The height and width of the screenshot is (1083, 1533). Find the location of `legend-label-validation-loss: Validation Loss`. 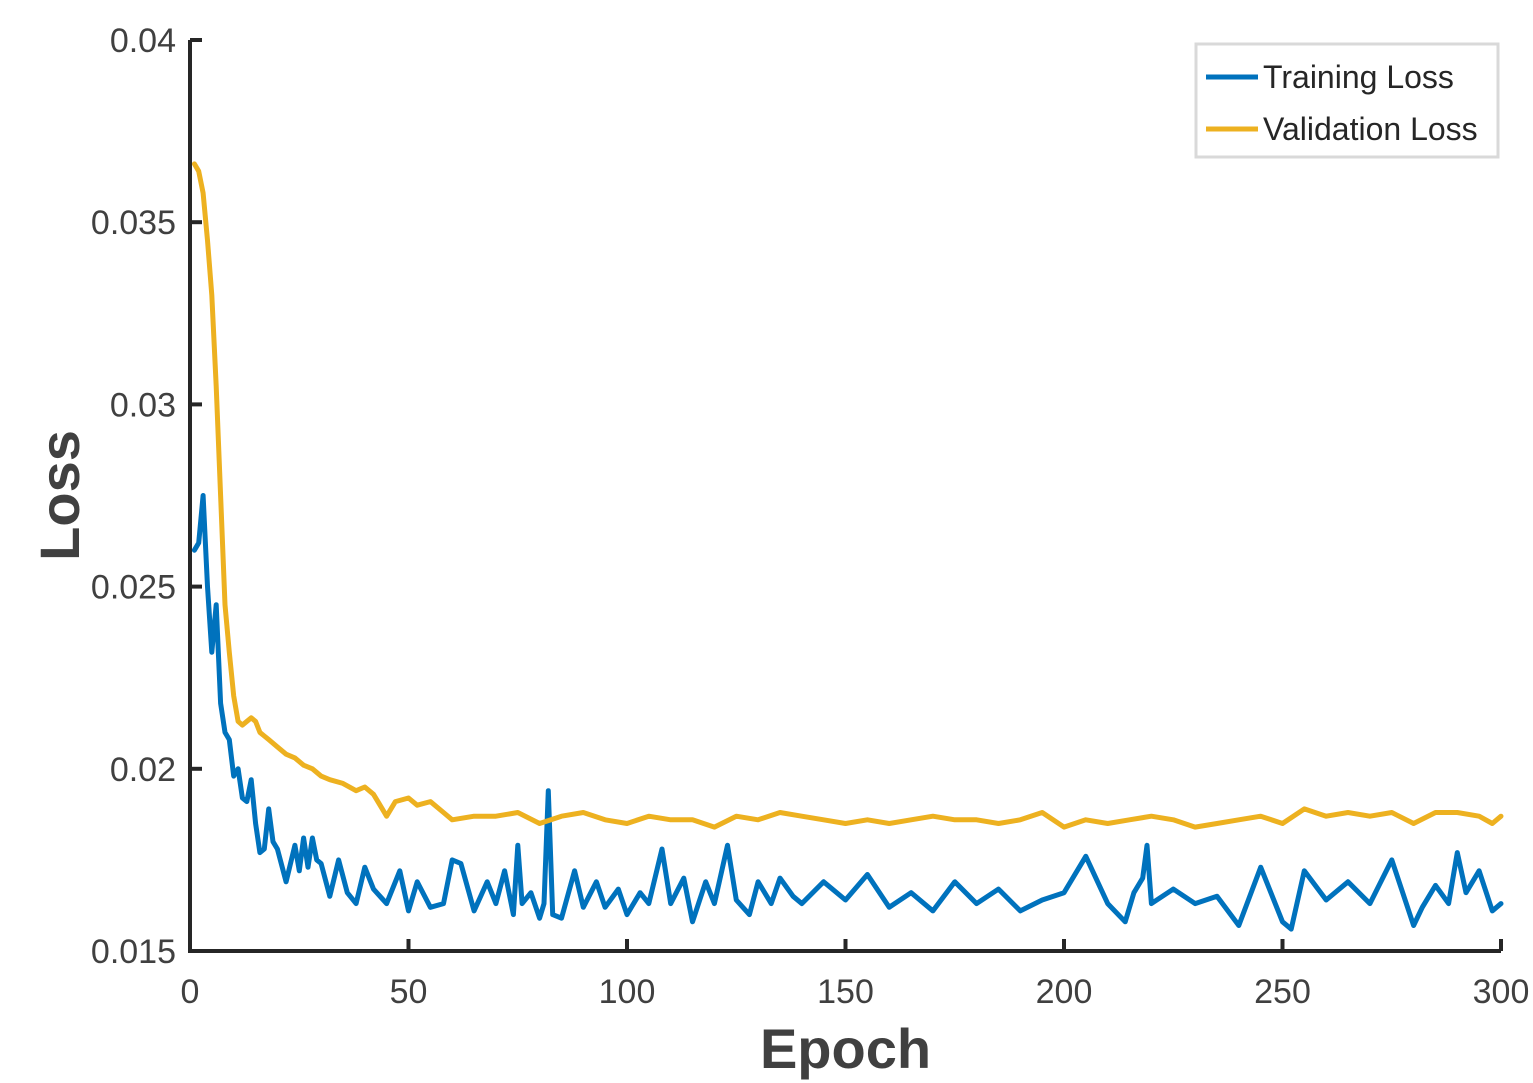

legend-label-validation-loss: Validation Loss is located at coordinates (1370, 129).